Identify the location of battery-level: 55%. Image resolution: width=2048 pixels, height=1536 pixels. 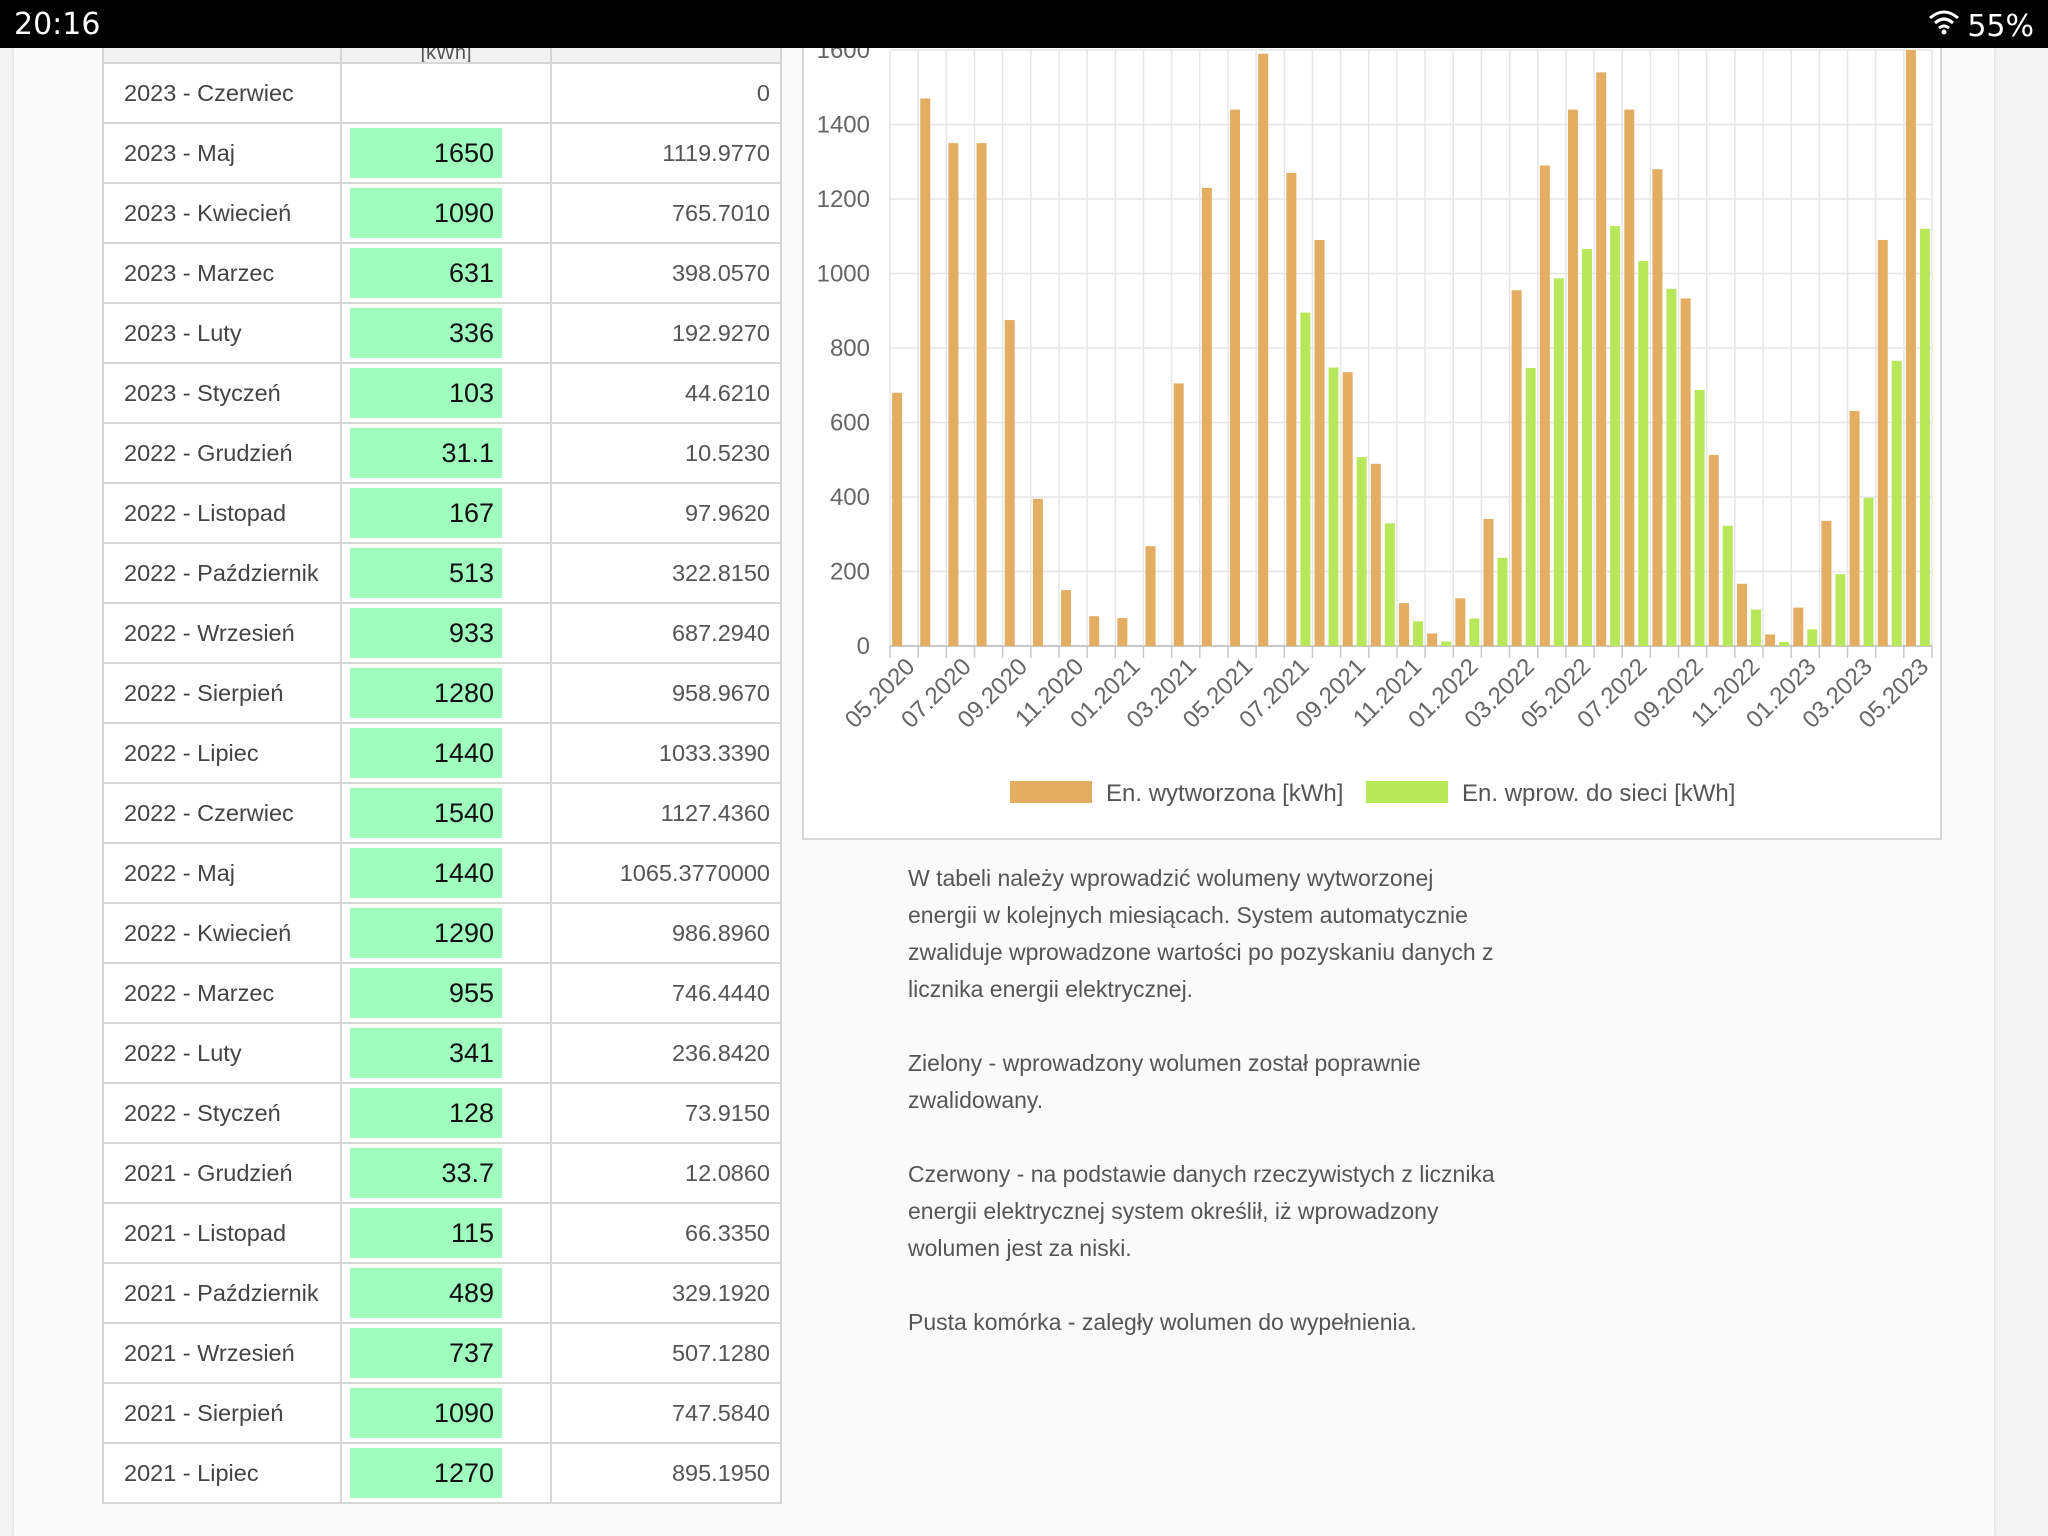
(2000, 26).